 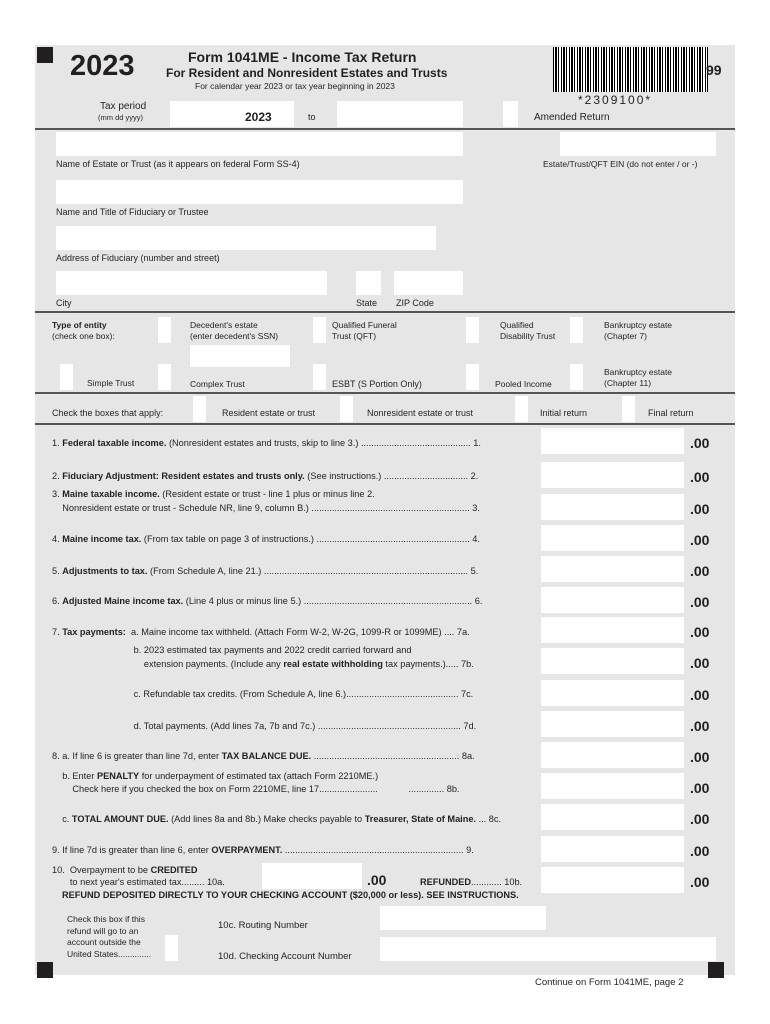 I want to click on decedent-ssn-field, so click(x=240, y=356).